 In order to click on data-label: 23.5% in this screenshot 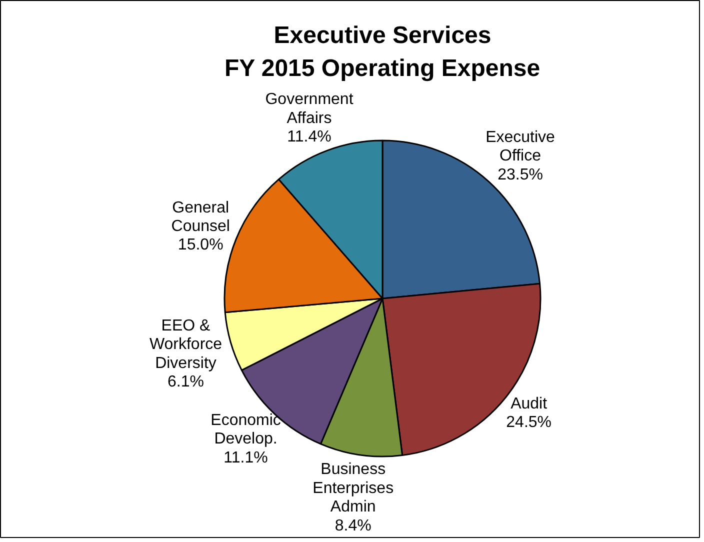, I will do `click(520, 175)`.